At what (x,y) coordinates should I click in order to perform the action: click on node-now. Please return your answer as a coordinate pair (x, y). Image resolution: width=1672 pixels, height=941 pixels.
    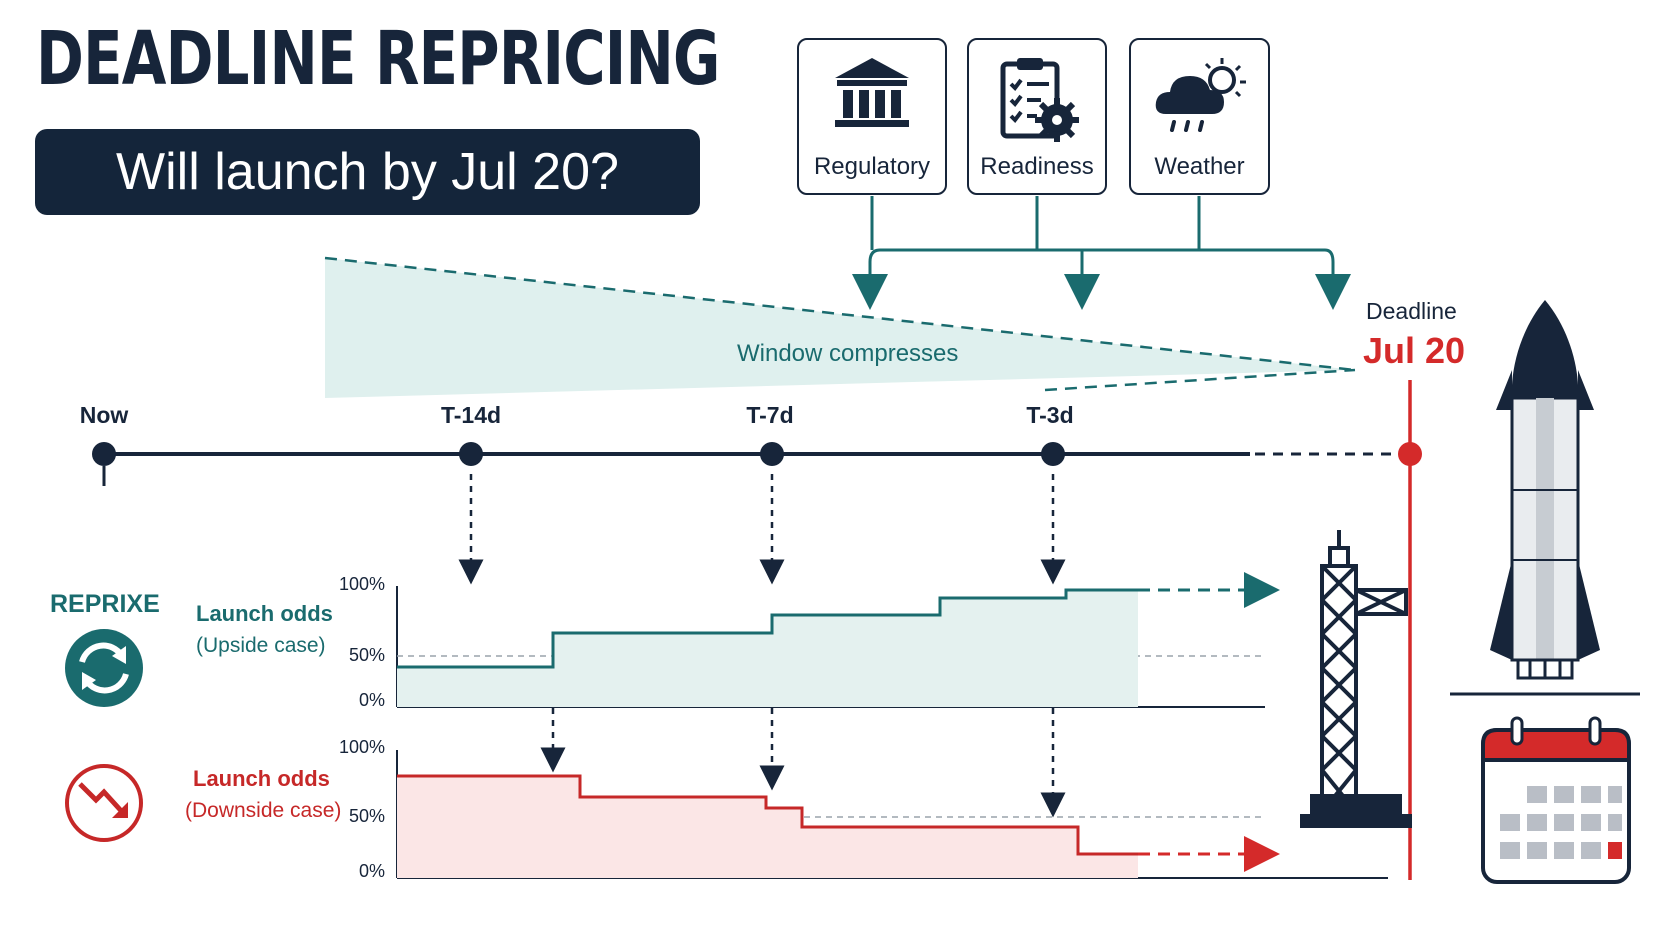
    Looking at the image, I should click on (104, 454).